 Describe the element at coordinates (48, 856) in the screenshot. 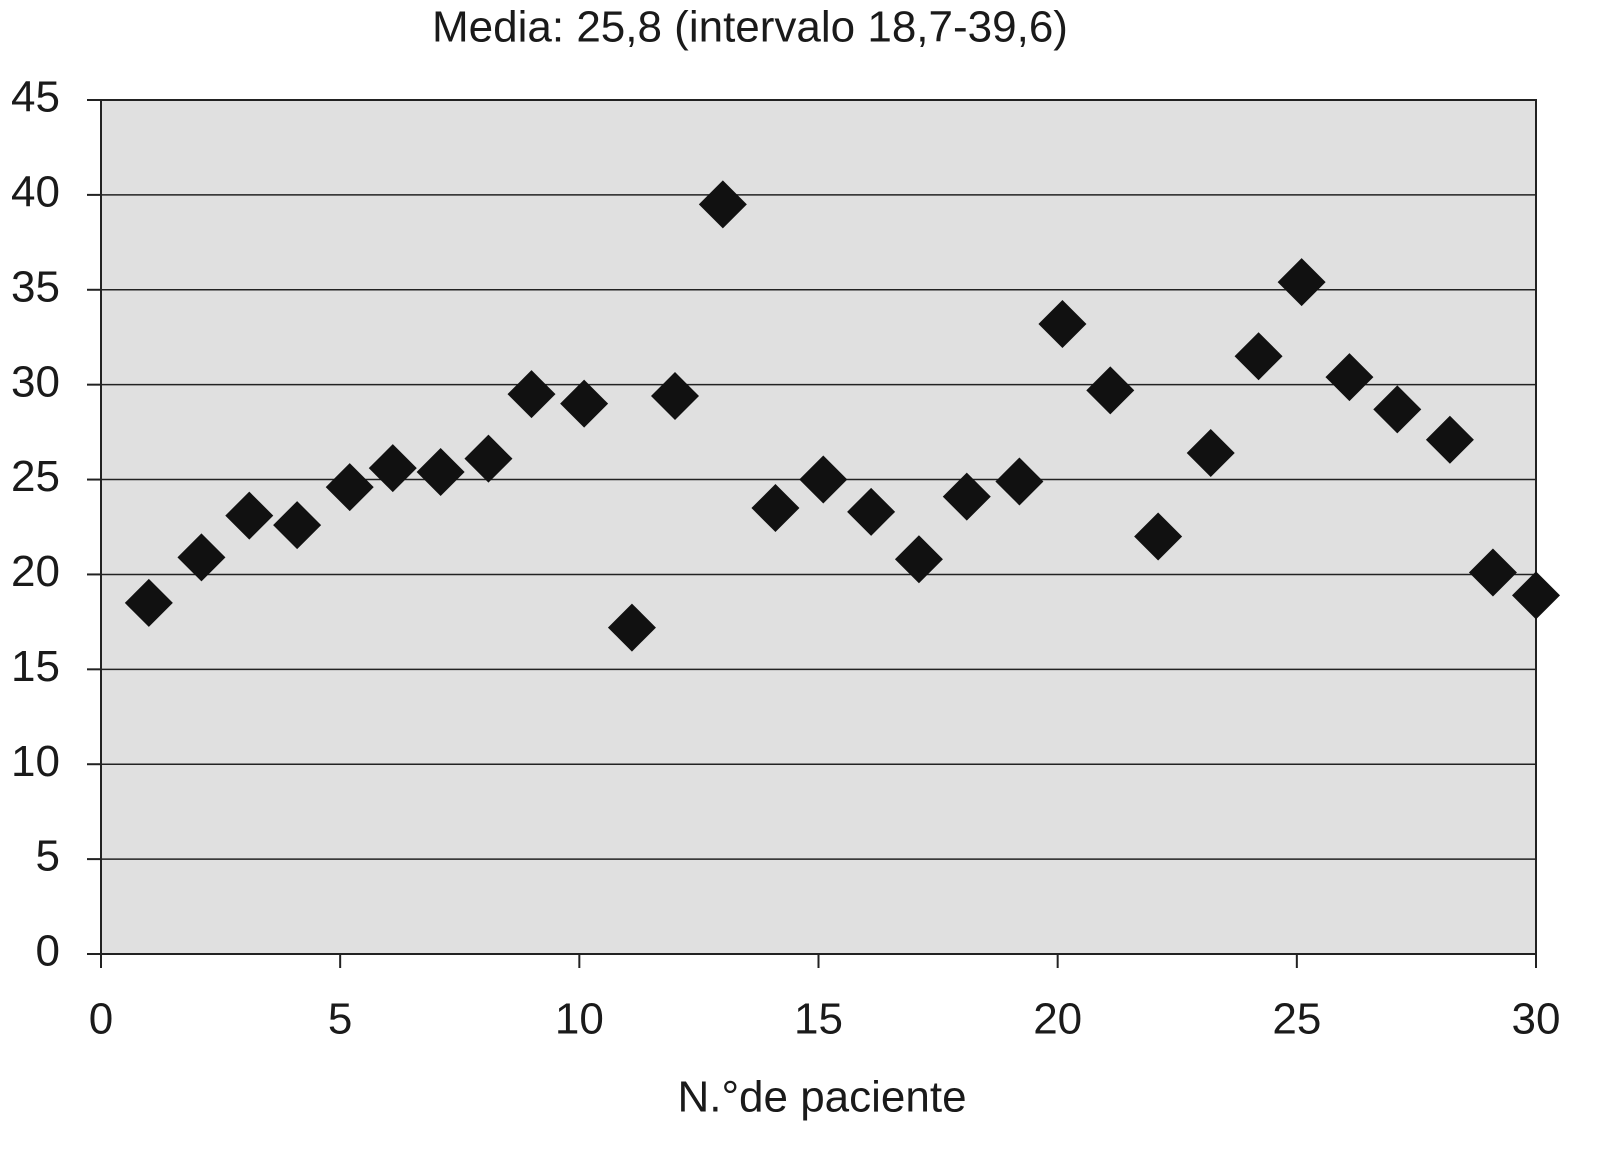

I see `y-tick-label: 5` at that location.